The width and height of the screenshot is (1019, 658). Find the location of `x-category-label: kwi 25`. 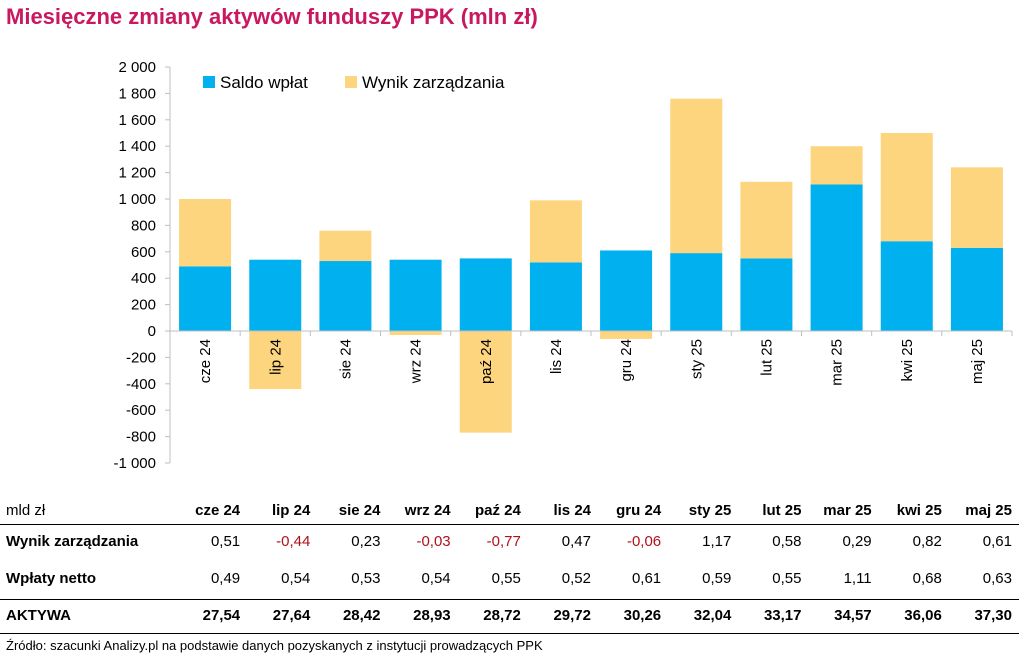

x-category-label: kwi 25 is located at coordinates (907, 360).